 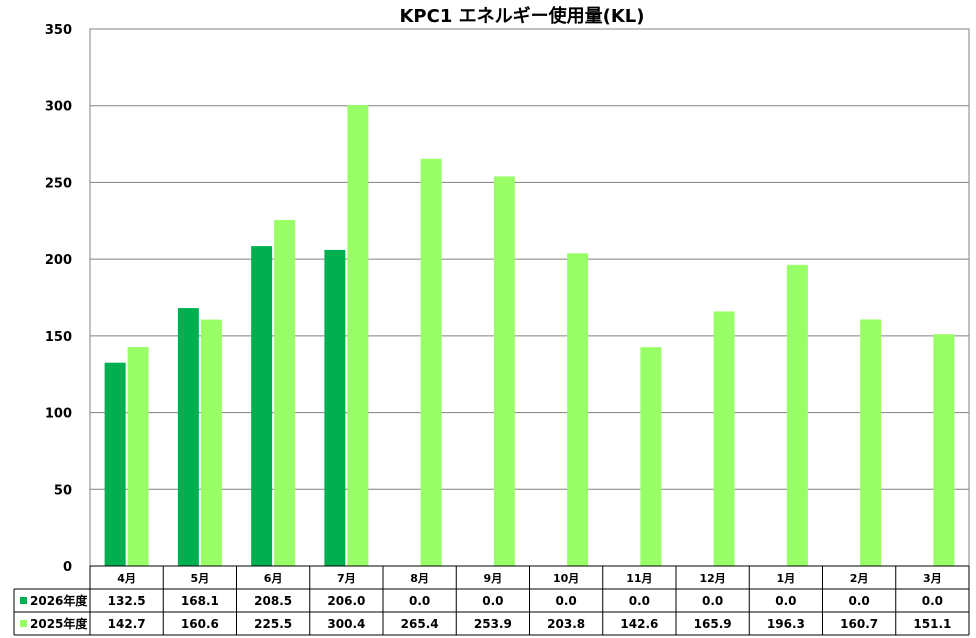 I want to click on category-label: 7月, so click(x=346, y=578).